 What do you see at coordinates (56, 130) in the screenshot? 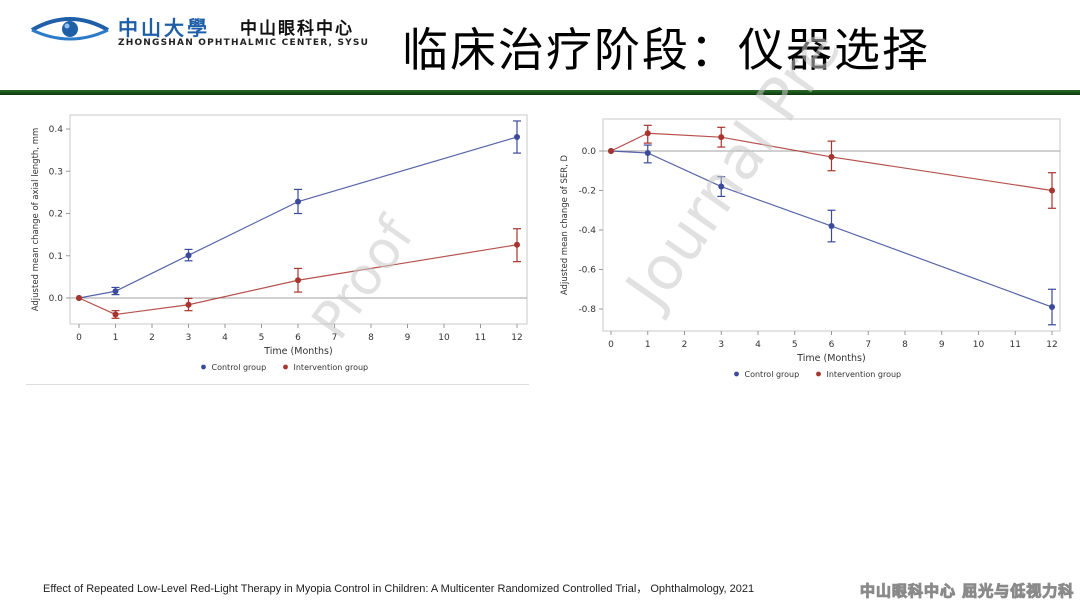
I see `y-tick-label: 0.4` at bounding box center [56, 130].